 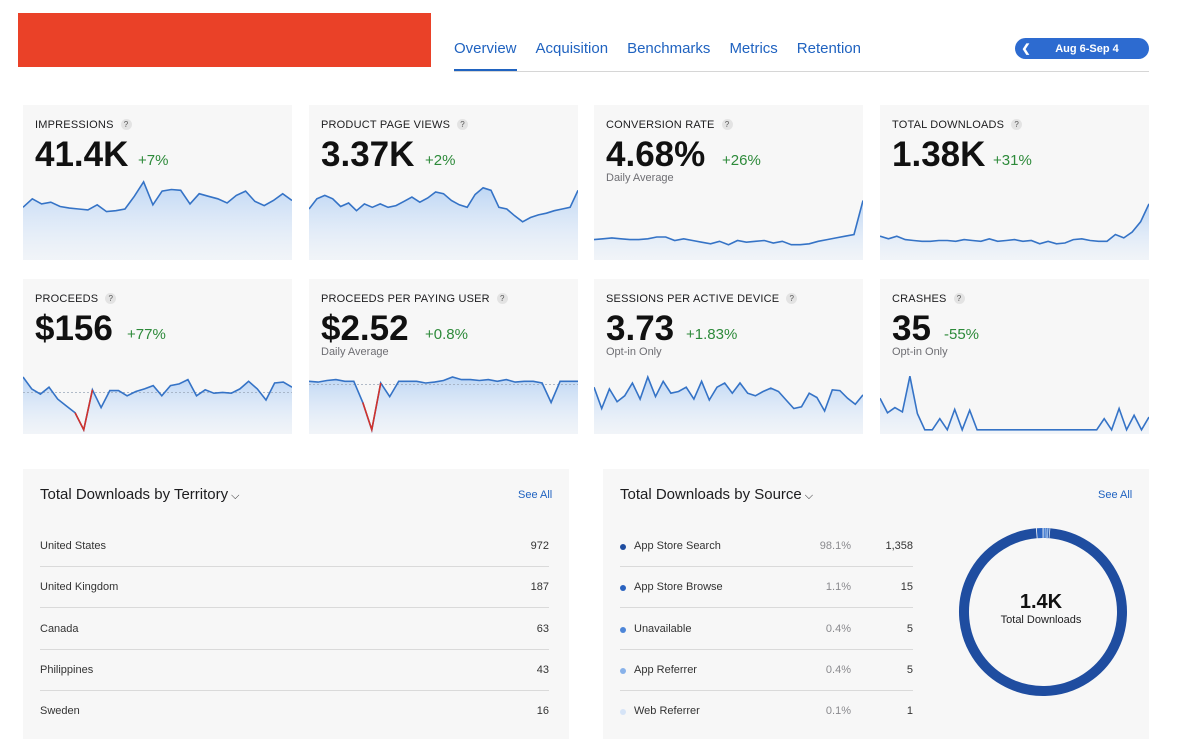 I want to click on source-name: App Store Browse, so click(x=678, y=587).